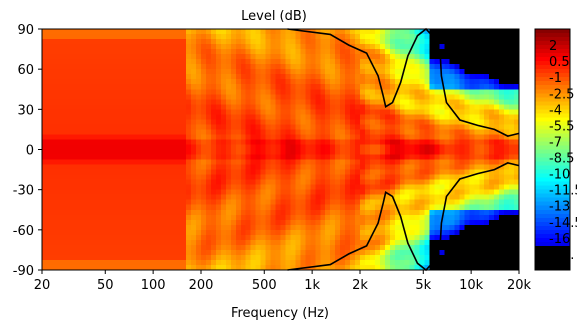 Image resolution: width=577 pixels, height=324 pixels. What do you see at coordinates (552, 260) in the screenshot?
I see `colorbar-swatch` at bounding box center [552, 260].